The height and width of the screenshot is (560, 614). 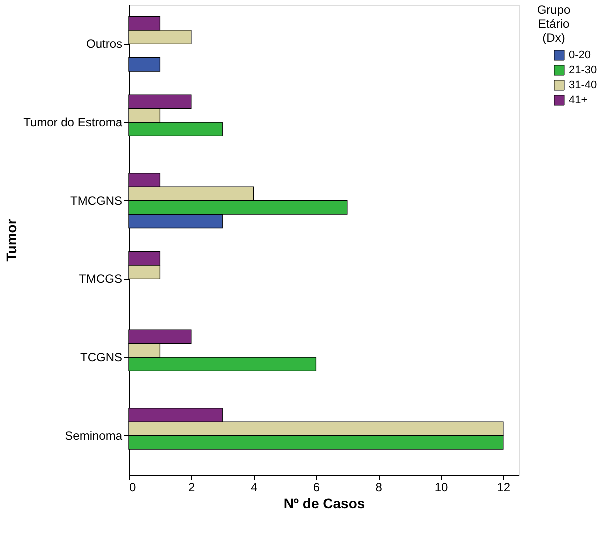 I want to click on y-tick-label: TMCGNS, so click(x=96, y=201).